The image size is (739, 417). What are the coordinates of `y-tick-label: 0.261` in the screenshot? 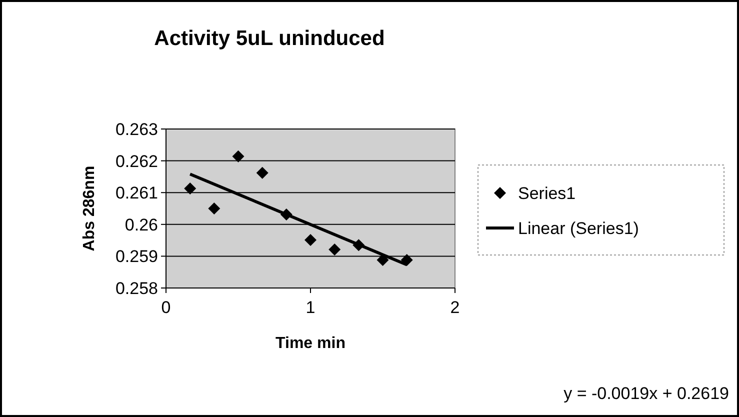 It's located at (136, 193).